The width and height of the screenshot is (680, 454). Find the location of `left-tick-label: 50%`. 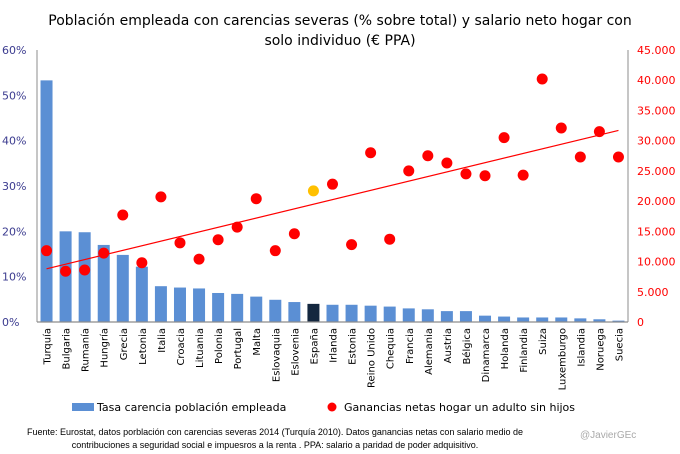

left-tick-label: 50% is located at coordinates (14, 95).